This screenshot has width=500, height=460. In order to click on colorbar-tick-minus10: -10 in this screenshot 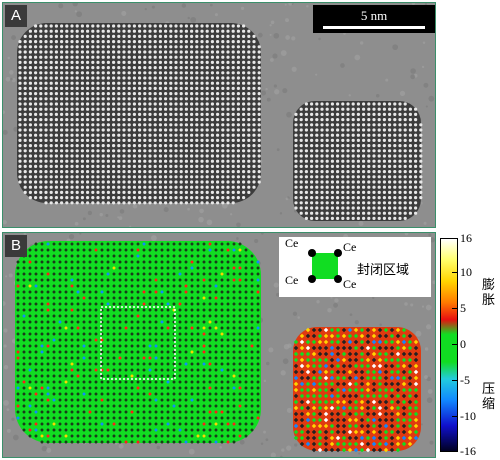, I will do `click(468, 416)`.